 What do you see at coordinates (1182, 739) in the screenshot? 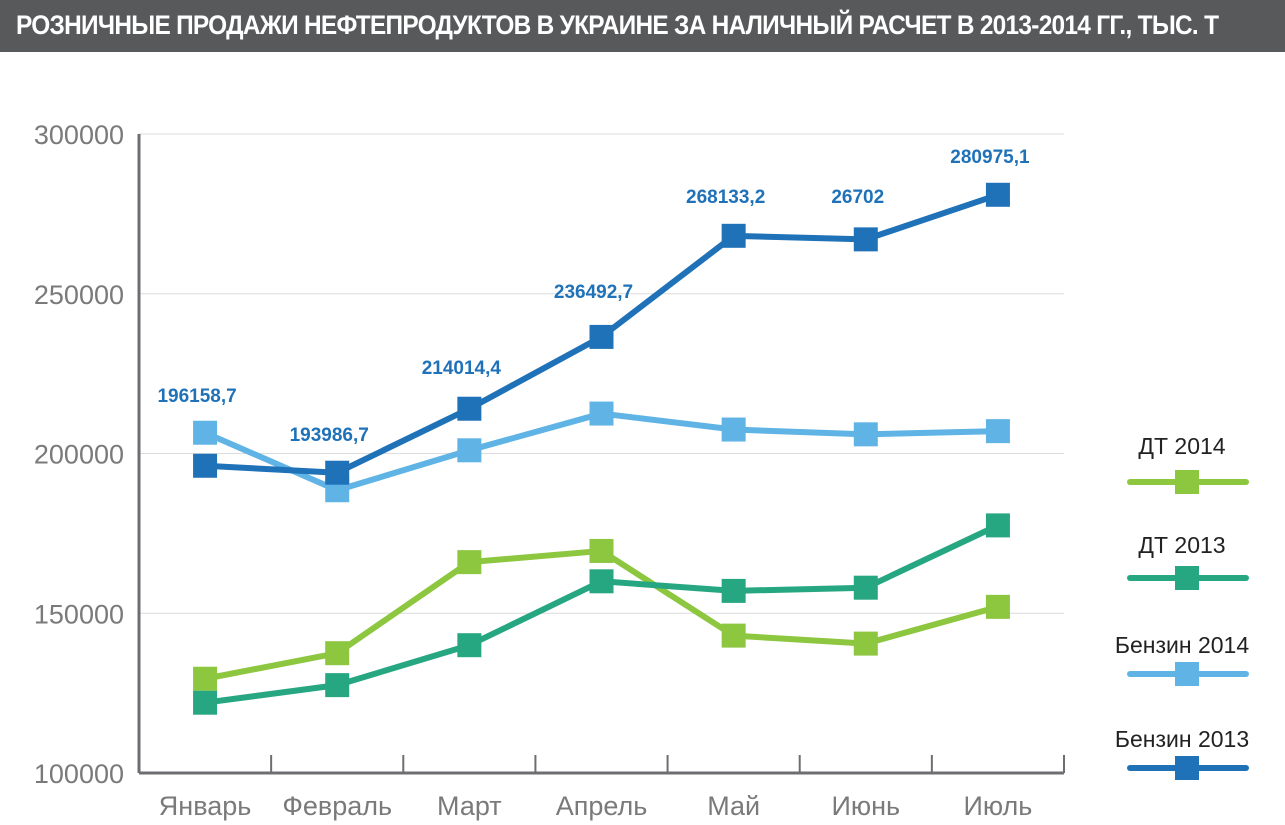
I see `legend-label: Бензин 2013` at bounding box center [1182, 739].